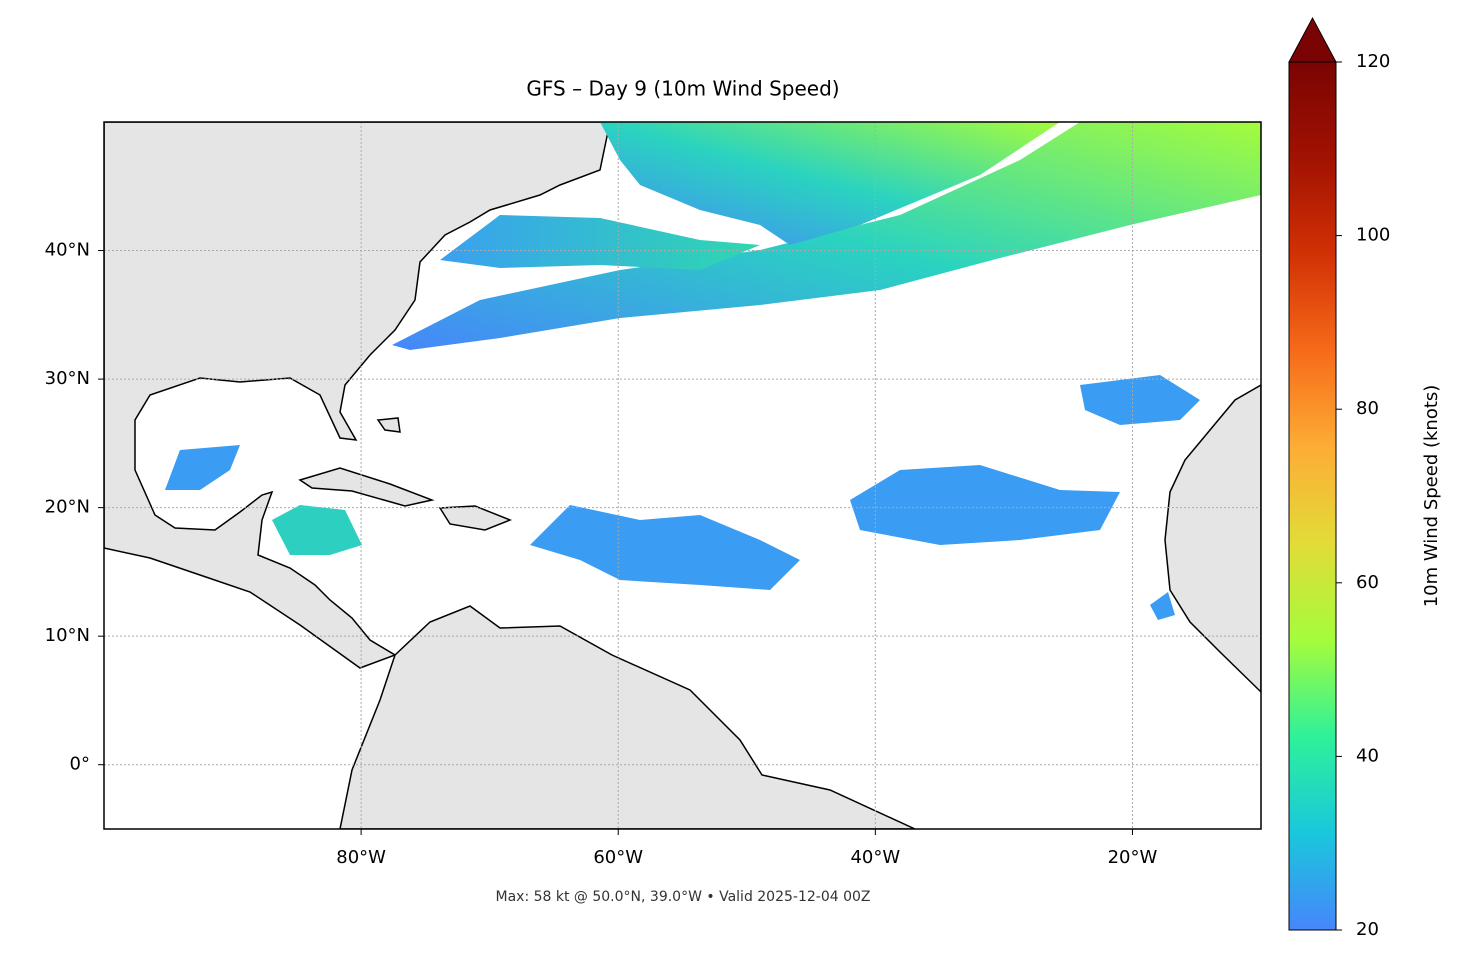 This screenshot has width=1466, height=973. I want to click on south-america, so click(627, 717).